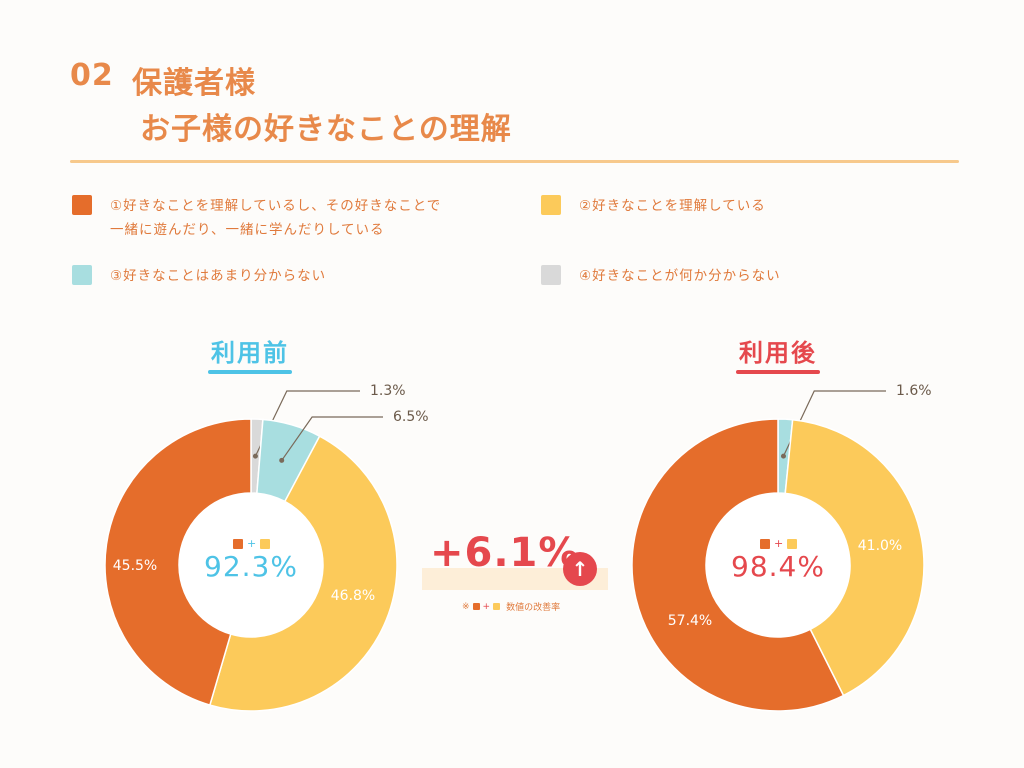 The width and height of the screenshot is (1024, 768). I want to click on center-swatch-orange-after, so click(765, 543).